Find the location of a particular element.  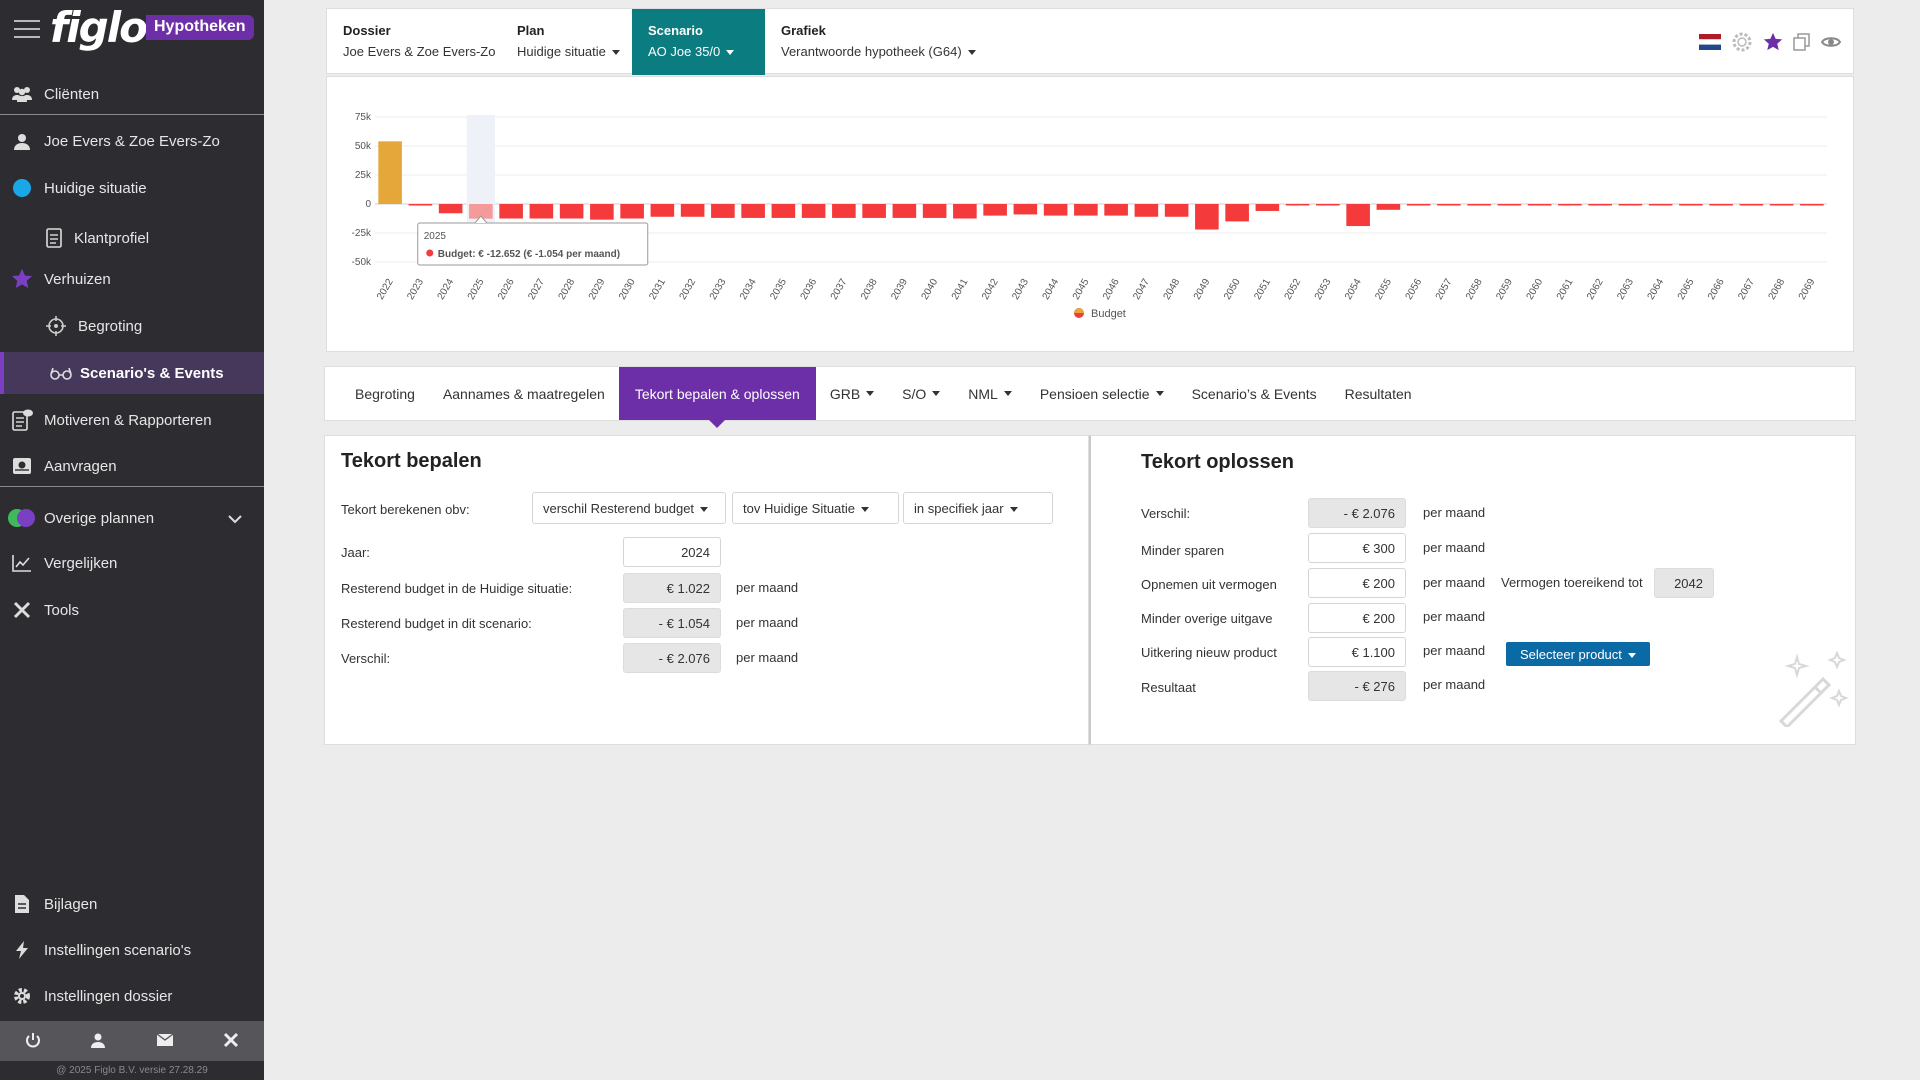

menu-icon is located at coordinates (27, 29).